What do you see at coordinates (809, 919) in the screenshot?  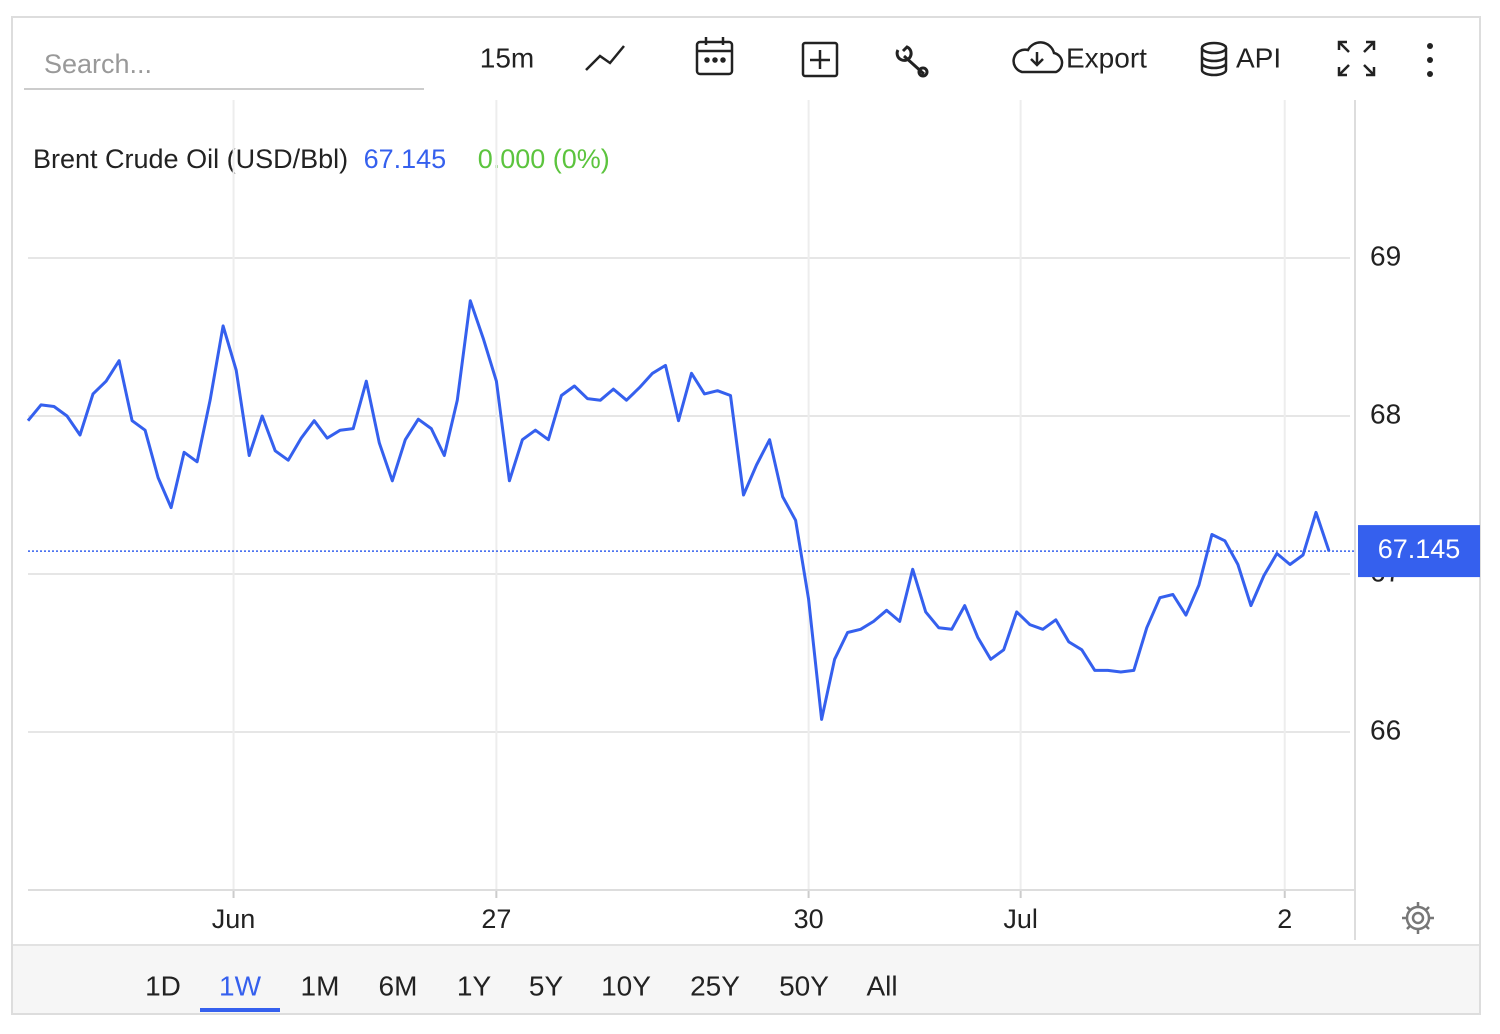 I see `x-tick-label: 30` at bounding box center [809, 919].